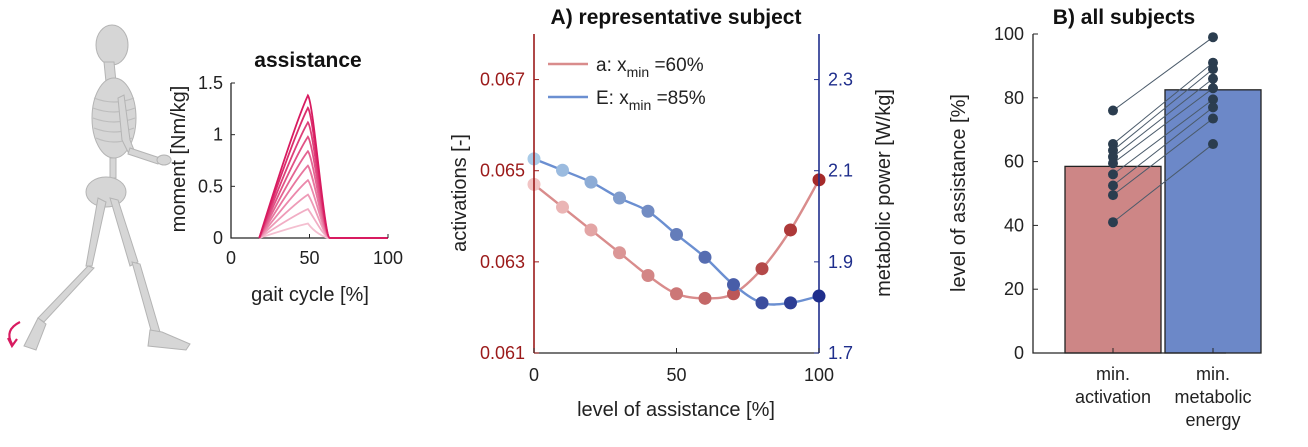 The width and height of the screenshot is (1308, 447). What do you see at coordinates (169, 340) in the screenshot?
I see `skeleton-front-foot` at bounding box center [169, 340].